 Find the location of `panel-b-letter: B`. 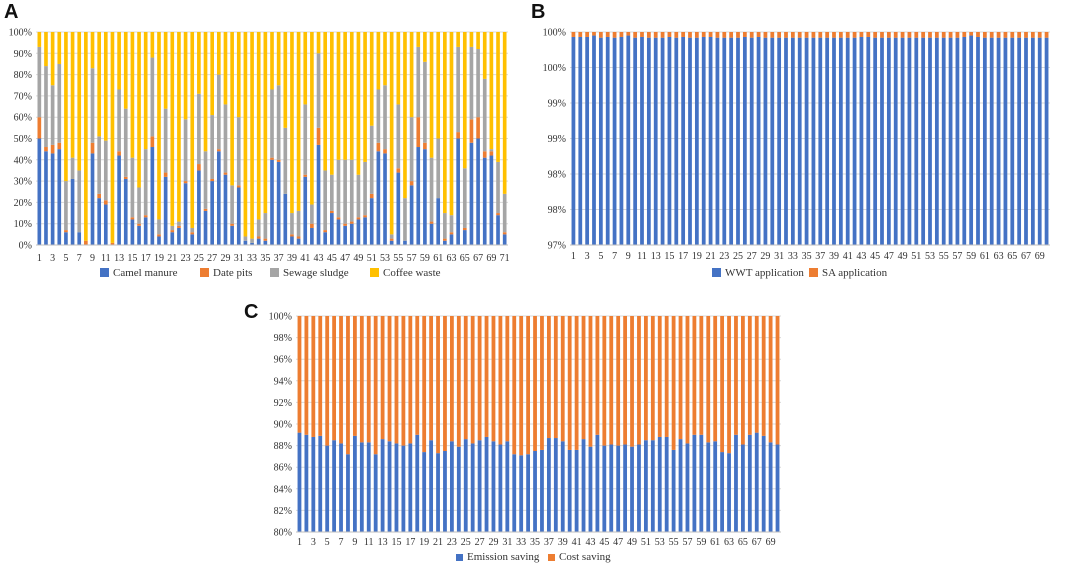

panel-b-letter: B is located at coordinates (538, 12).